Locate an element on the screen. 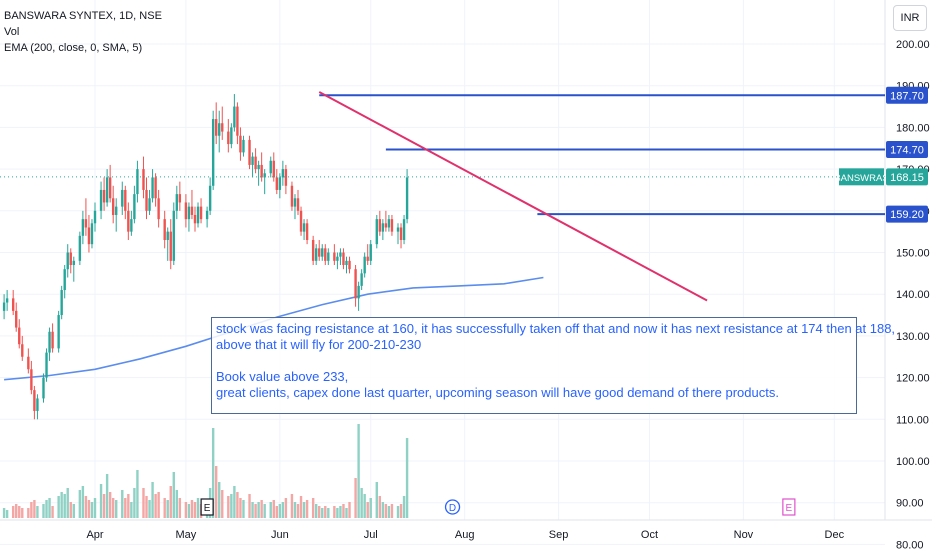  time-axis: Apr May Jun Jul Aug Sep Oct Nov Dec is located at coordinates (465, 535).